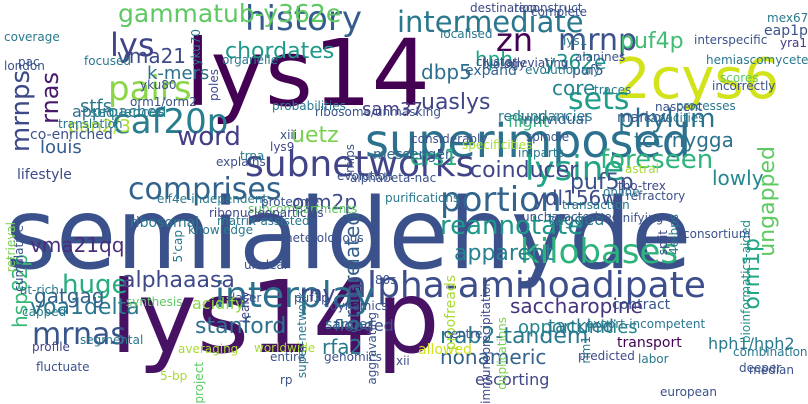  What do you see at coordinates (308, 73) in the screenshot?
I see `cloud-word: lys14` at bounding box center [308, 73].